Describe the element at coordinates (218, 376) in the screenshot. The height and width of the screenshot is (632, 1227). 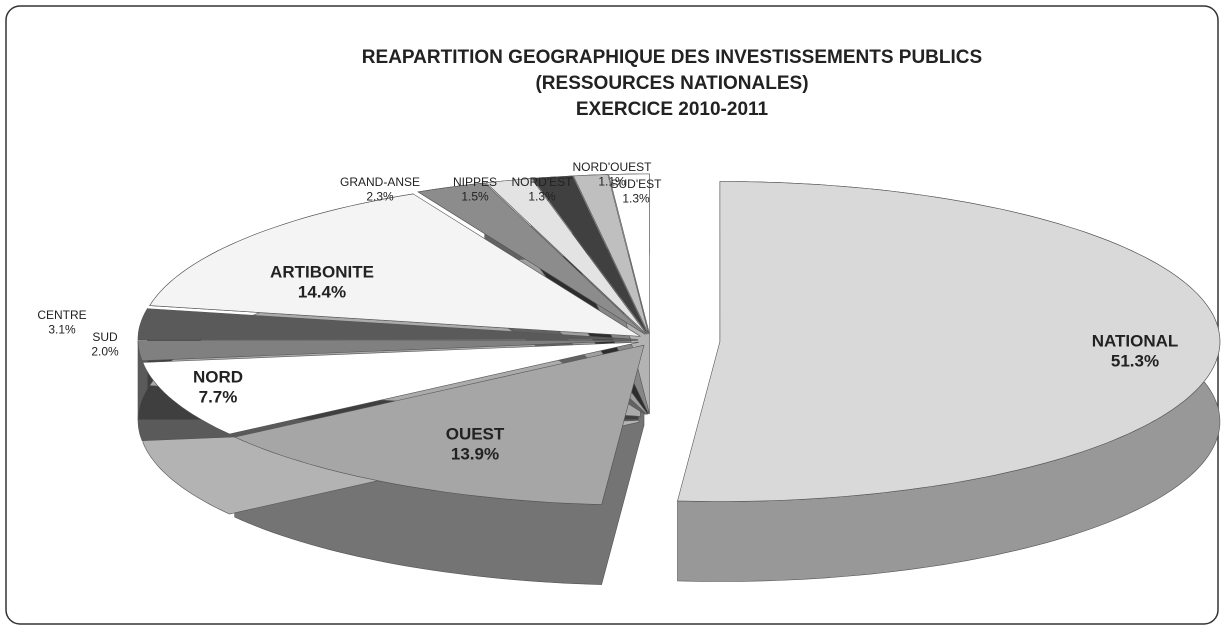
I see `slice-label: NORD` at that location.